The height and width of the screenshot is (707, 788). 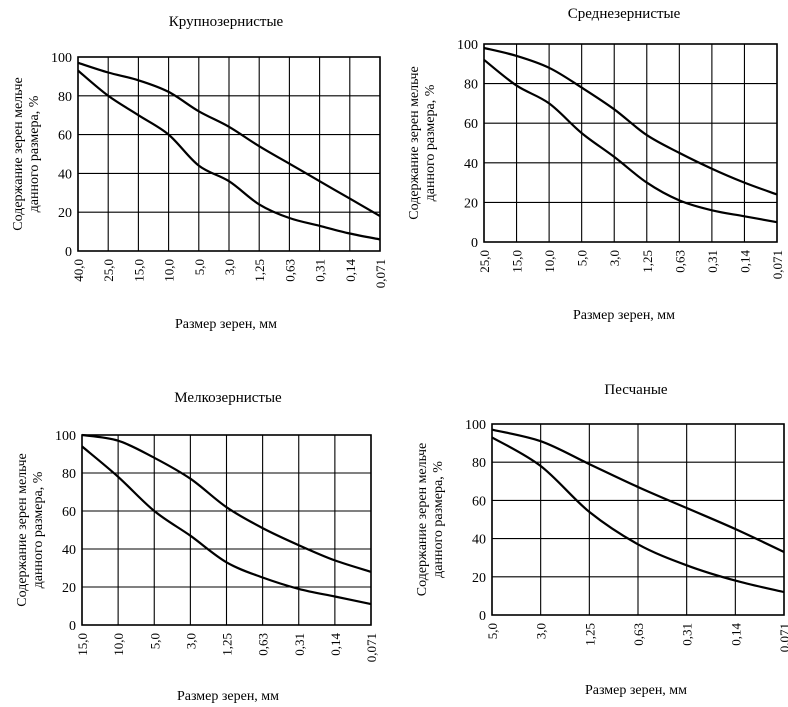 I want to click on x-tick-label: 40,0, so click(x=78, y=270).